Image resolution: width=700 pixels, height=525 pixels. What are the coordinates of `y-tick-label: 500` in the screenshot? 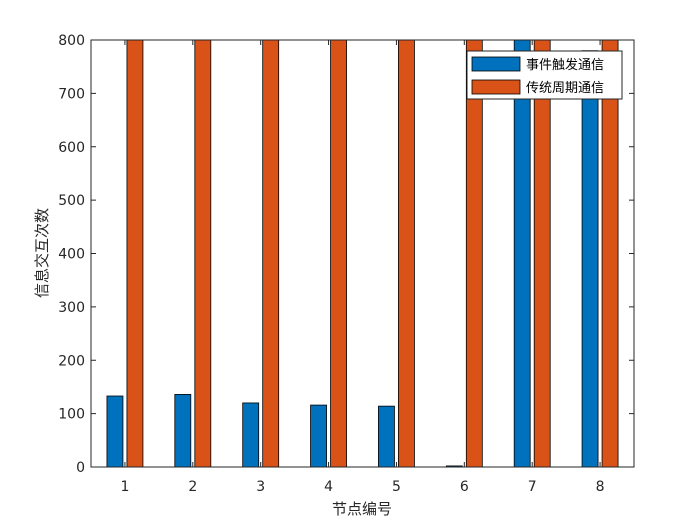 It's located at (71, 201).